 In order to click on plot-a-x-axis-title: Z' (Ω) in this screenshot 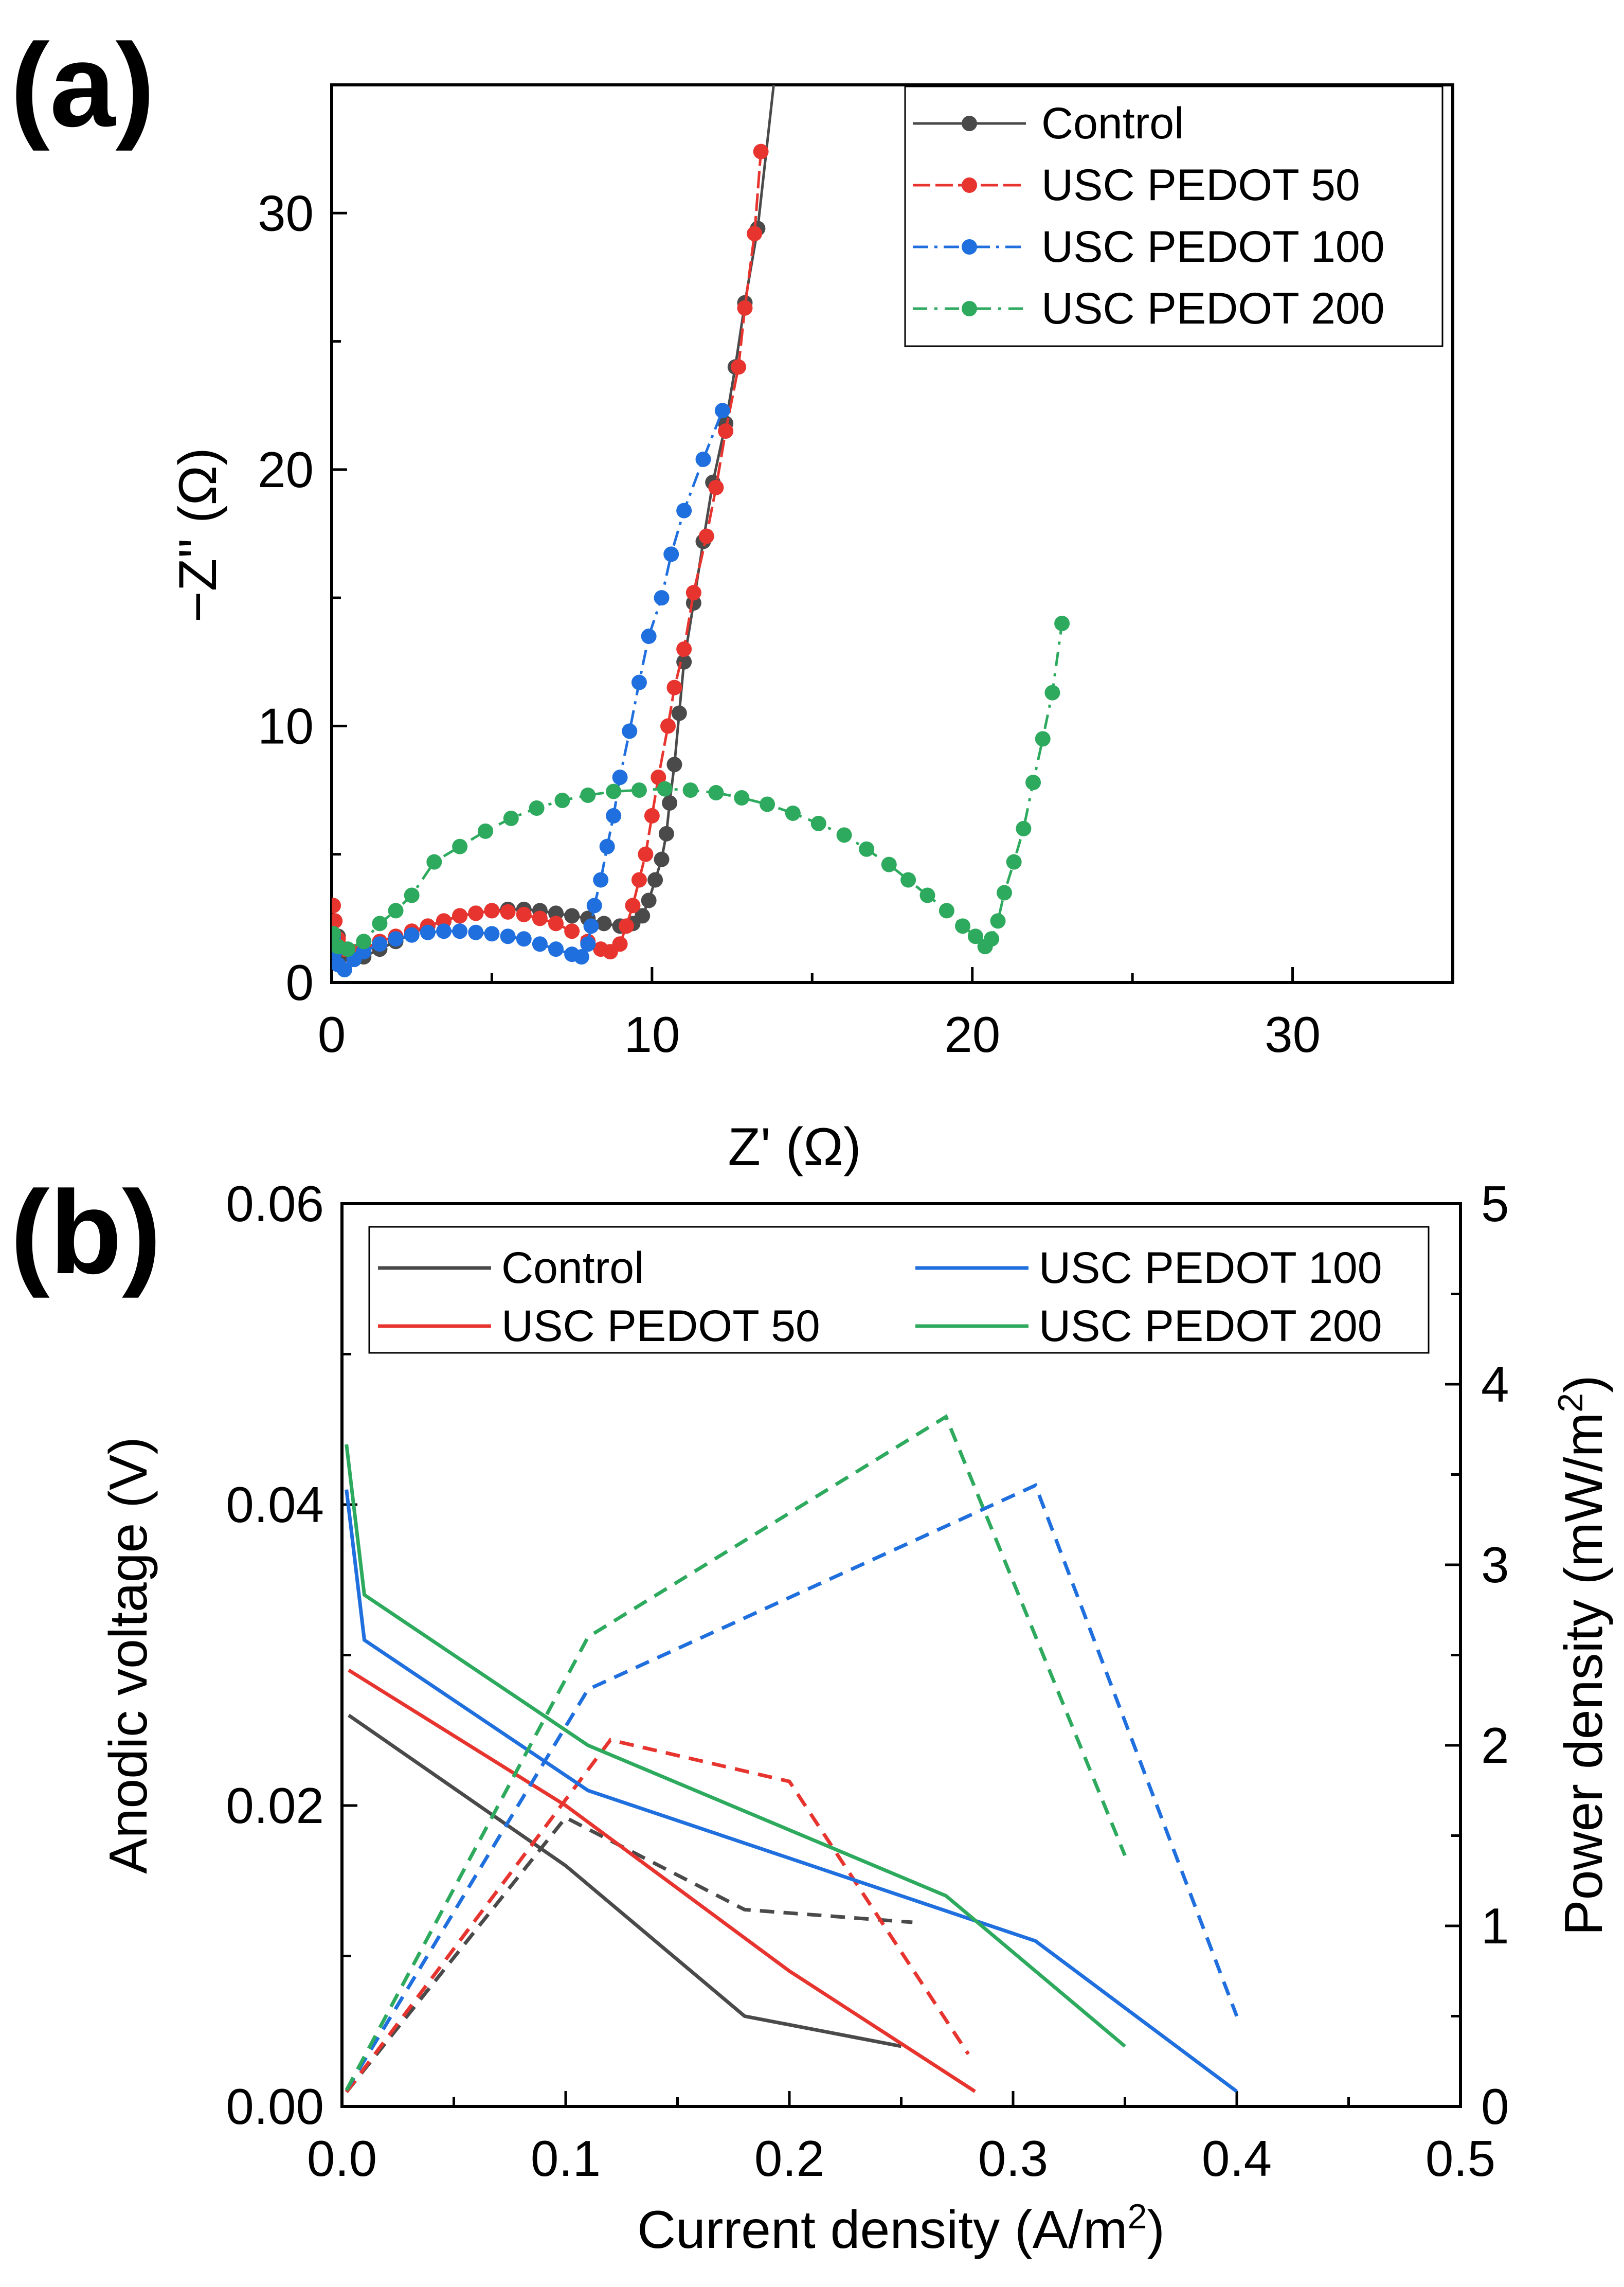, I will do `click(794, 1147)`.